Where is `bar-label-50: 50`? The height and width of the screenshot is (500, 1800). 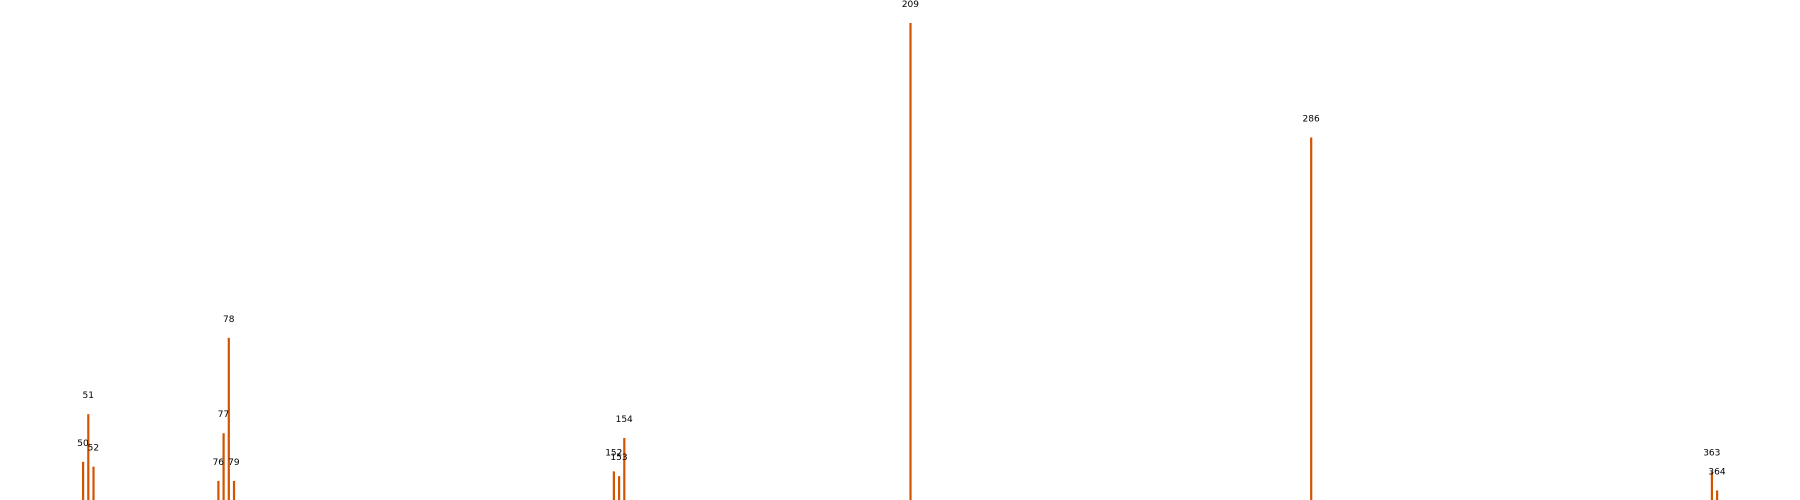
bar-label-50: 50 is located at coordinates (83, 444).